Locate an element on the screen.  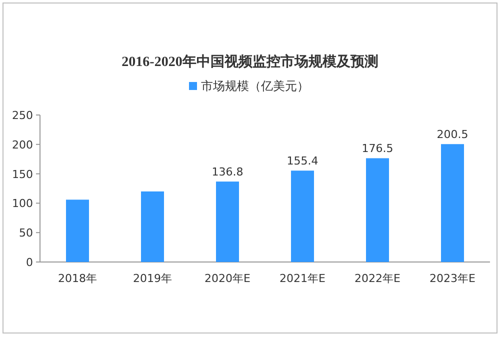
legend-label: 市场规模（亿美元） is located at coordinates (255, 86).